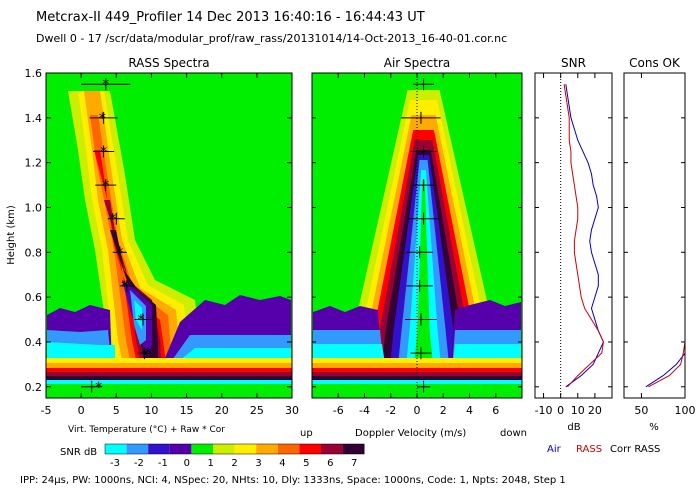 This screenshot has height=500, width=700. What do you see at coordinates (210, 463) in the screenshot?
I see `colorbar-label: 1` at bounding box center [210, 463].